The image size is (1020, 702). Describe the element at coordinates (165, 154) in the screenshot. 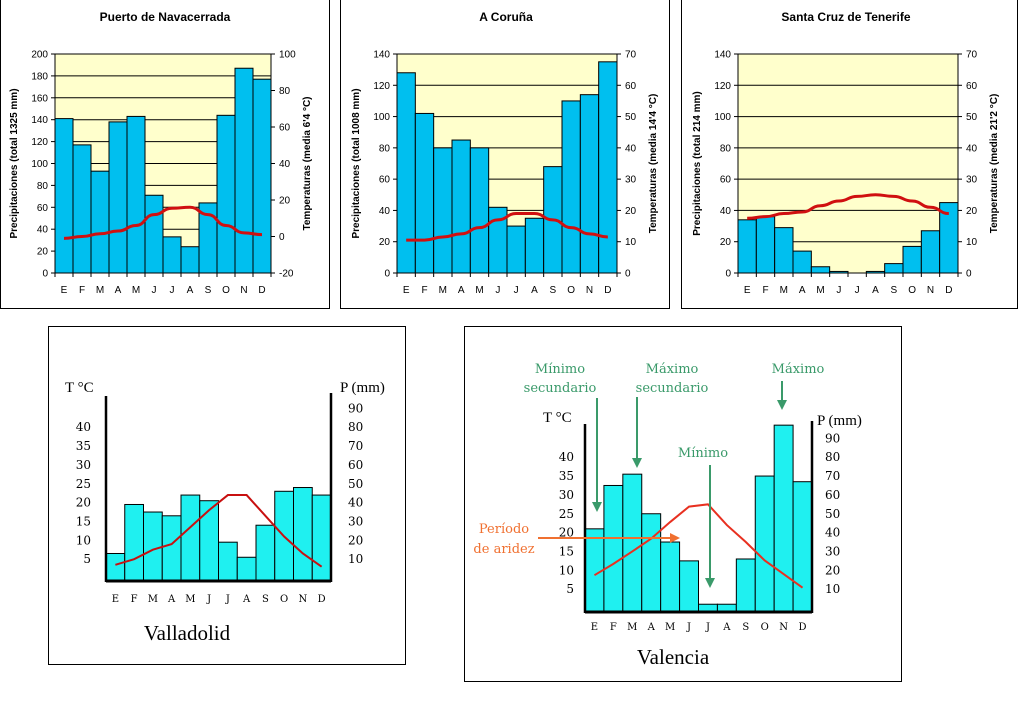

I see `panel-navacerrada` at that location.